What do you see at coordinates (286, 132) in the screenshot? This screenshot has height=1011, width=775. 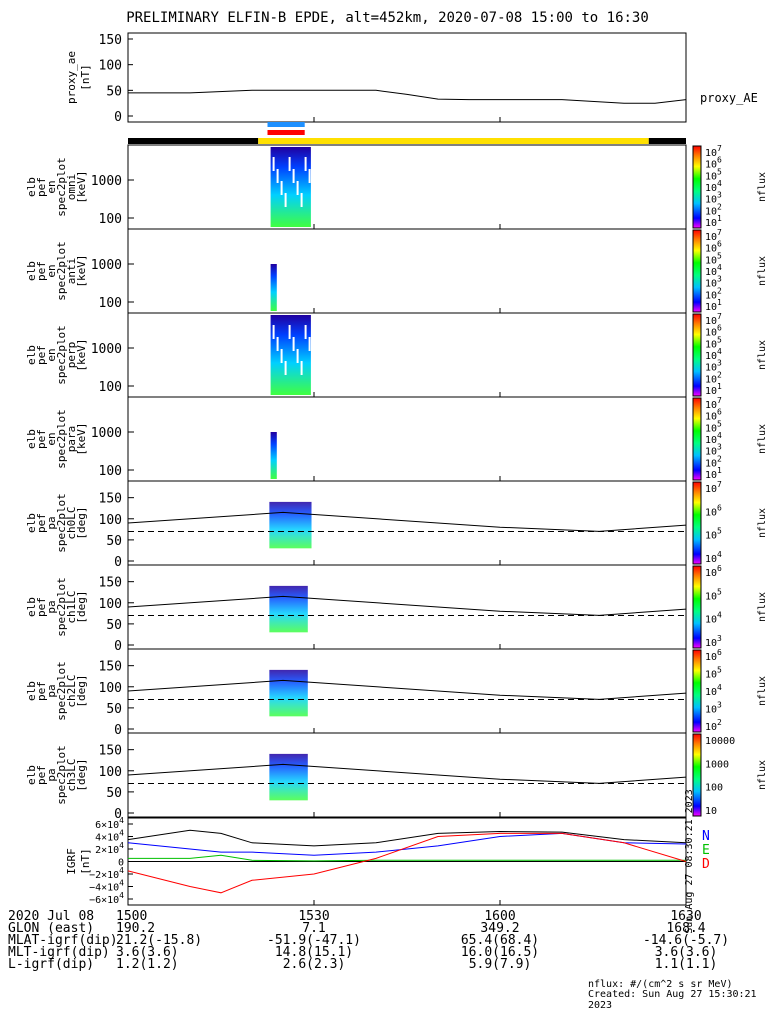 I see `science-zone-red-bar` at bounding box center [286, 132].